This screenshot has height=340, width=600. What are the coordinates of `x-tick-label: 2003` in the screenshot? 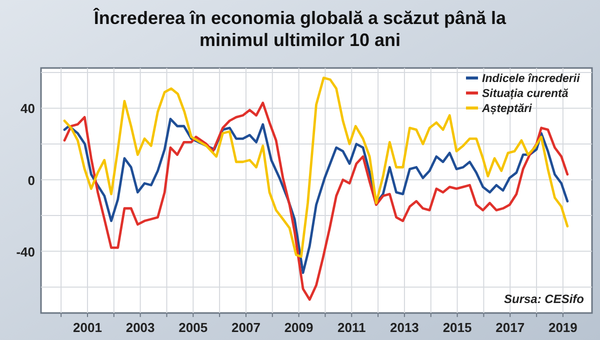 It's located at (140, 327).